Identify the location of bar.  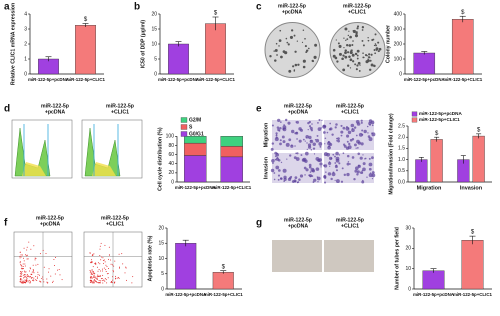
(462, 47).